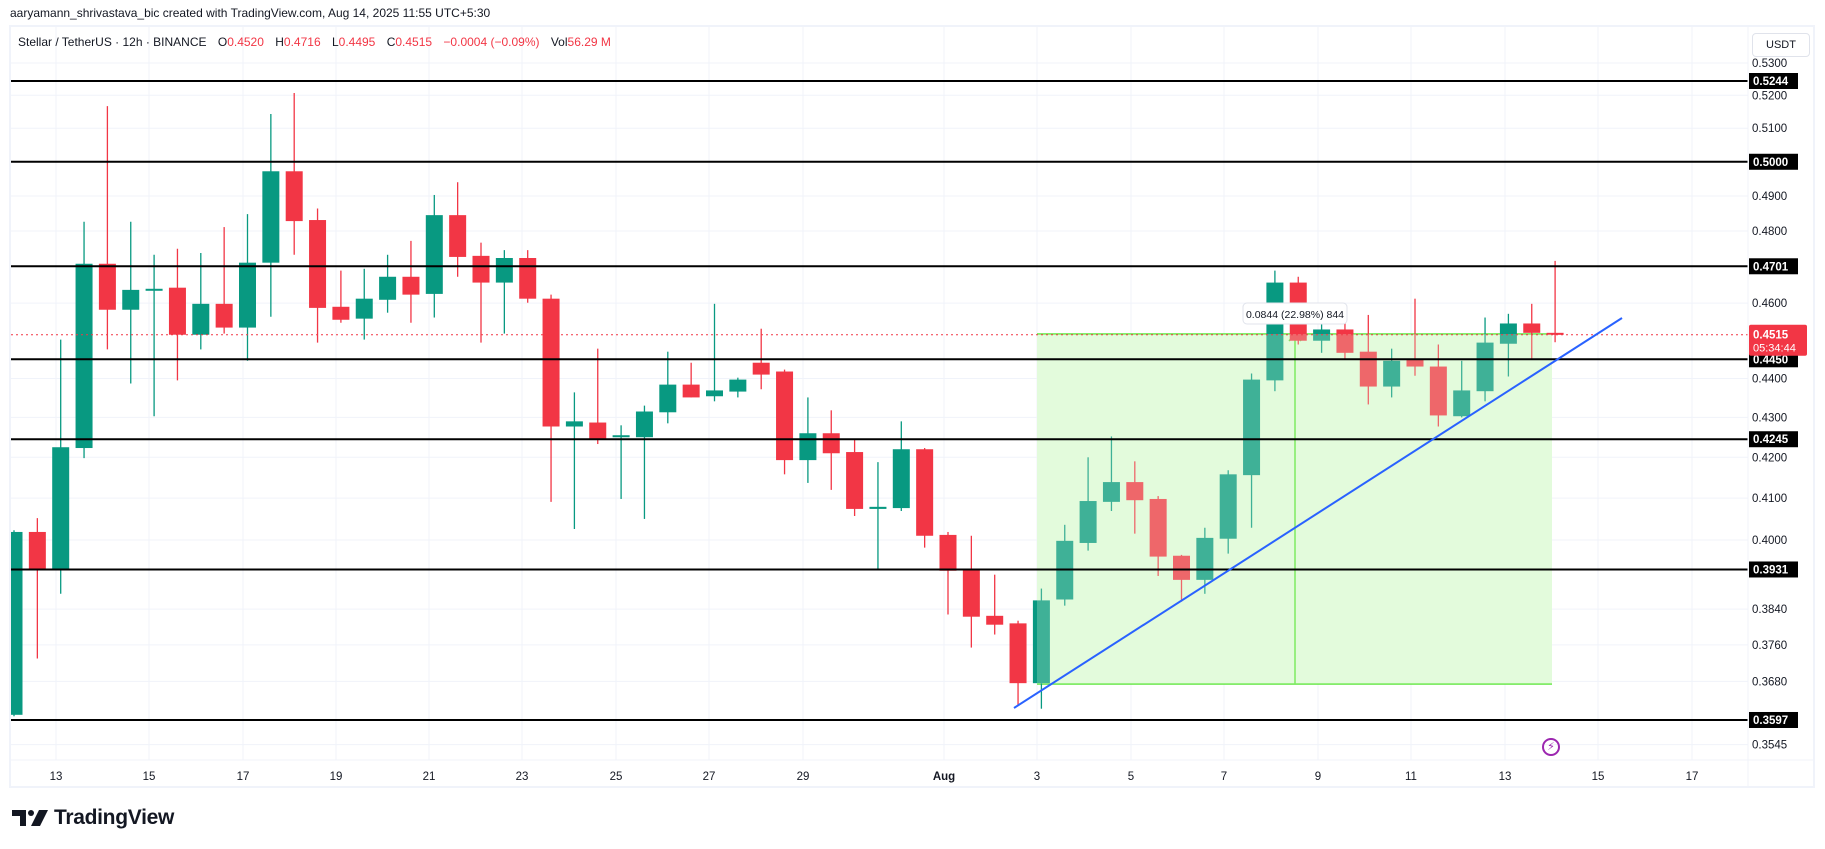  What do you see at coordinates (1769, 682) in the screenshot?
I see `price-tick-label: 0.3680` at bounding box center [1769, 682].